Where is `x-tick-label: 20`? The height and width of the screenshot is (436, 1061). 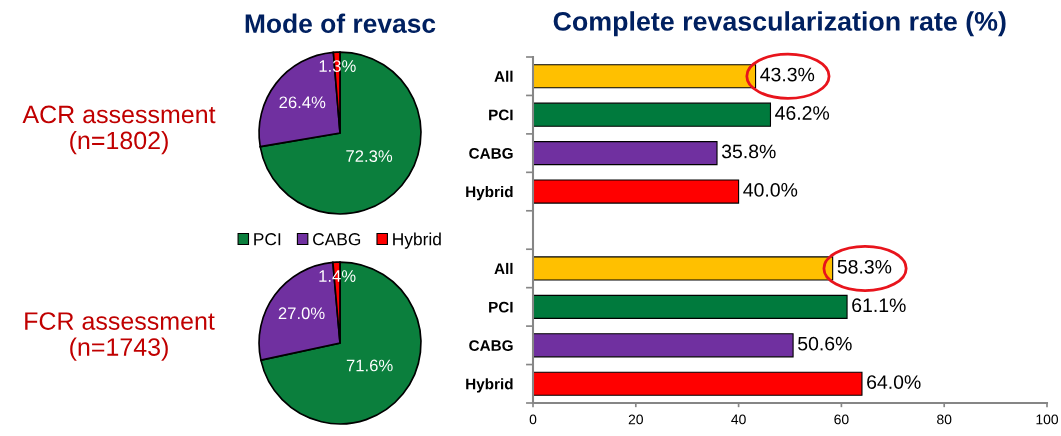 x-tick-label: 20 is located at coordinates (635, 419).